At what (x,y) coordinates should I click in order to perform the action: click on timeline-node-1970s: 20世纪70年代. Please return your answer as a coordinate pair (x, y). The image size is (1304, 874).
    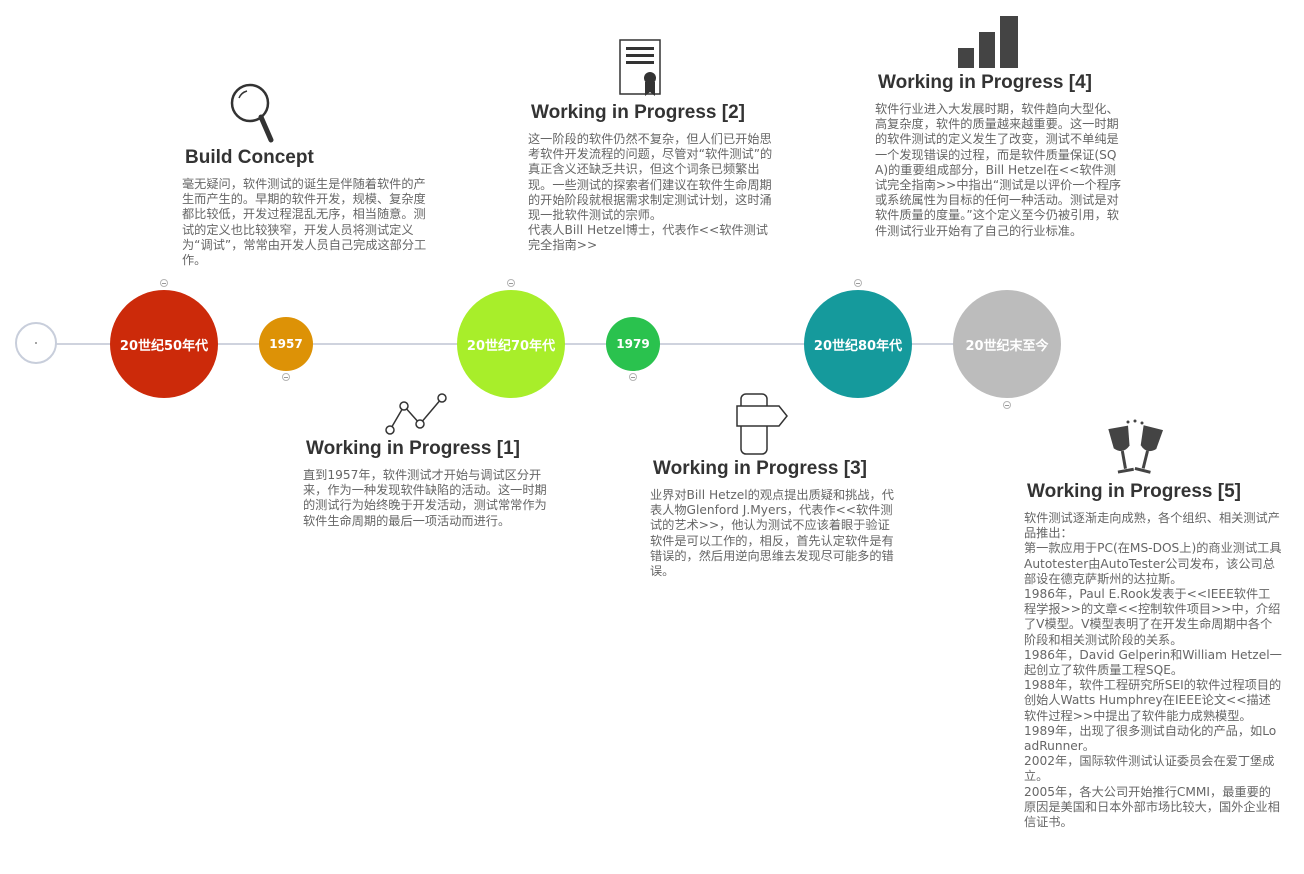
    Looking at the image, I should click on (511, 344).